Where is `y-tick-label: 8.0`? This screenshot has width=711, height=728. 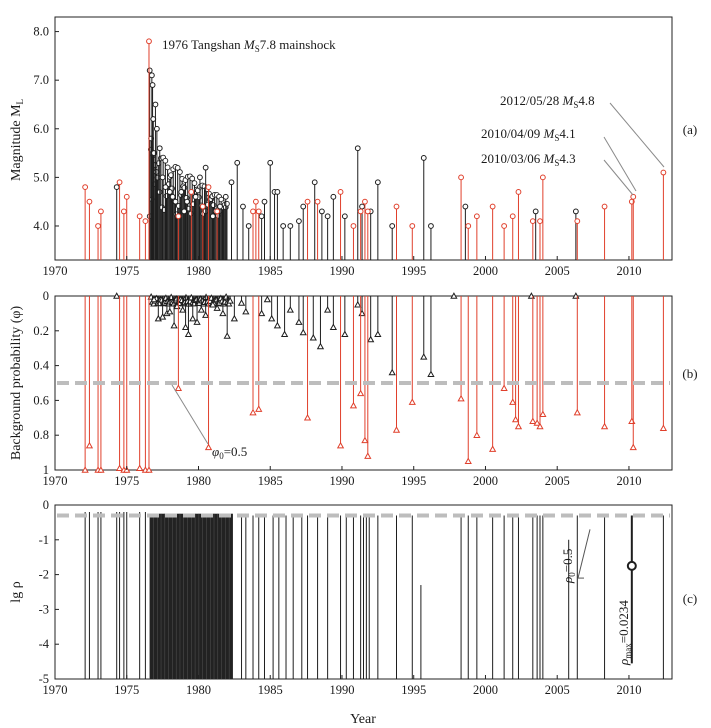 y-tick-label: 8.0 is located at coordinates (41, 32).